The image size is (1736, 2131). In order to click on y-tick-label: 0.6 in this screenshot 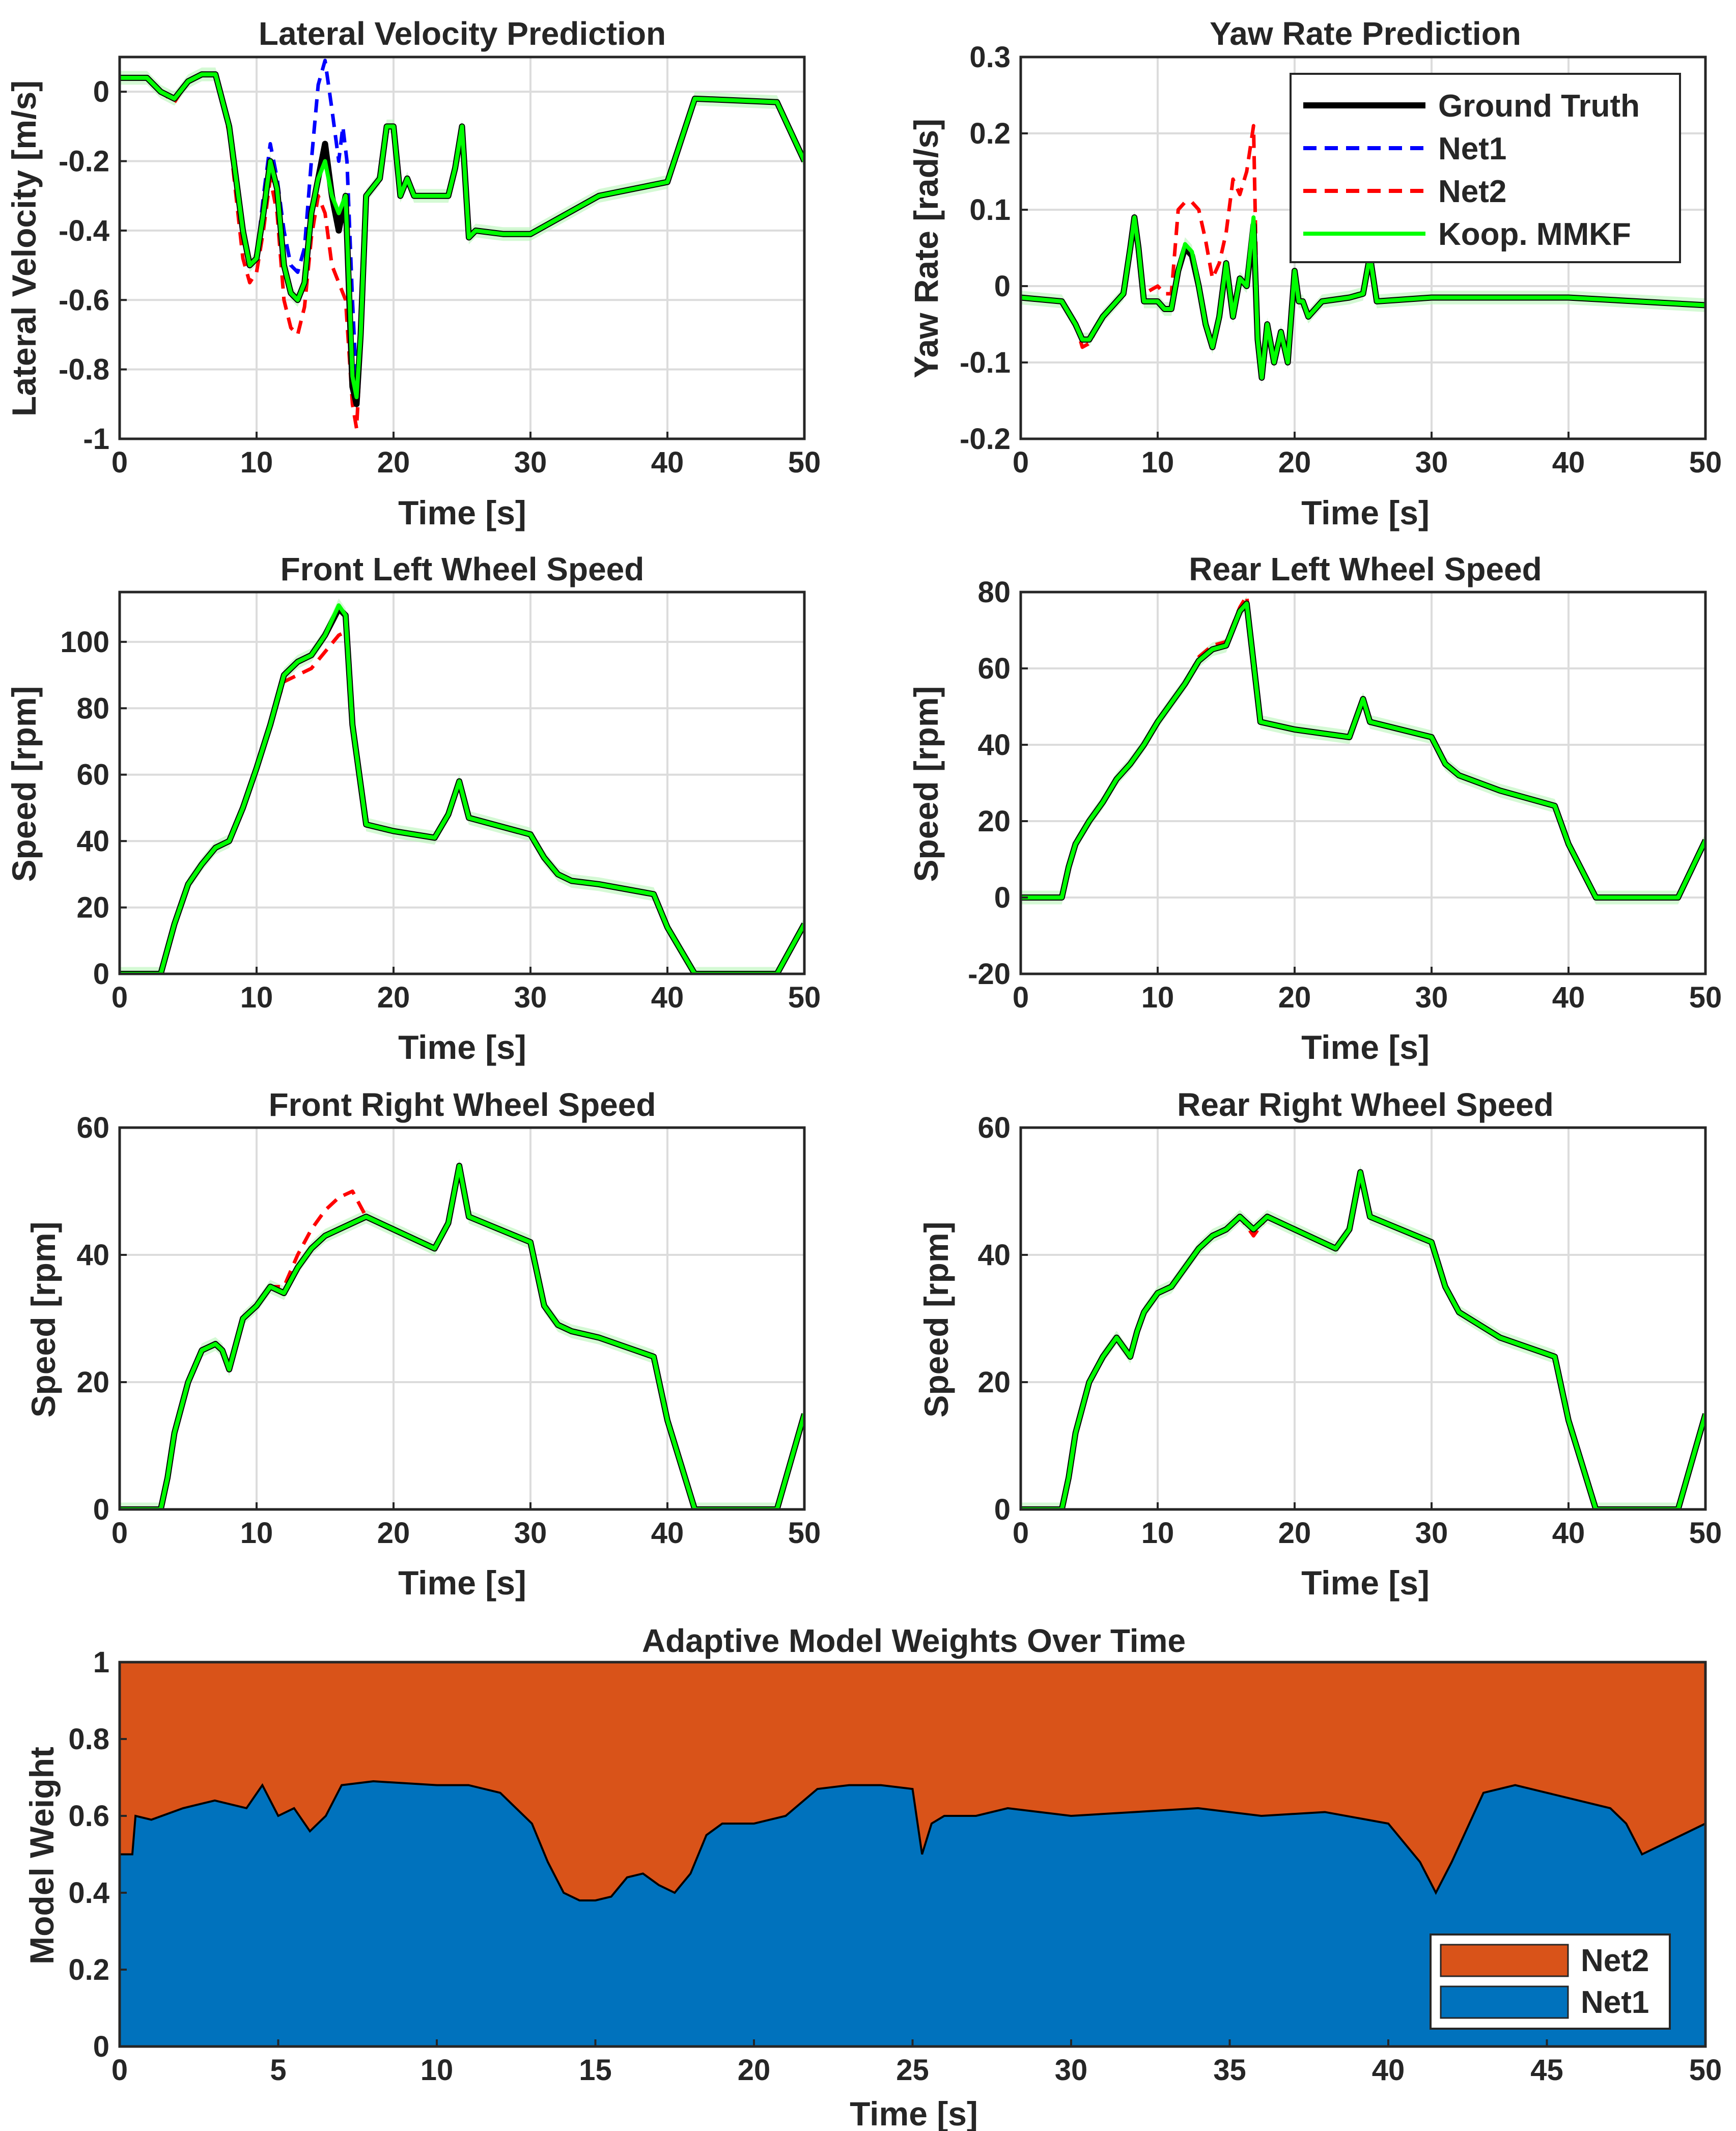, I will do `click(88, 1816)`.